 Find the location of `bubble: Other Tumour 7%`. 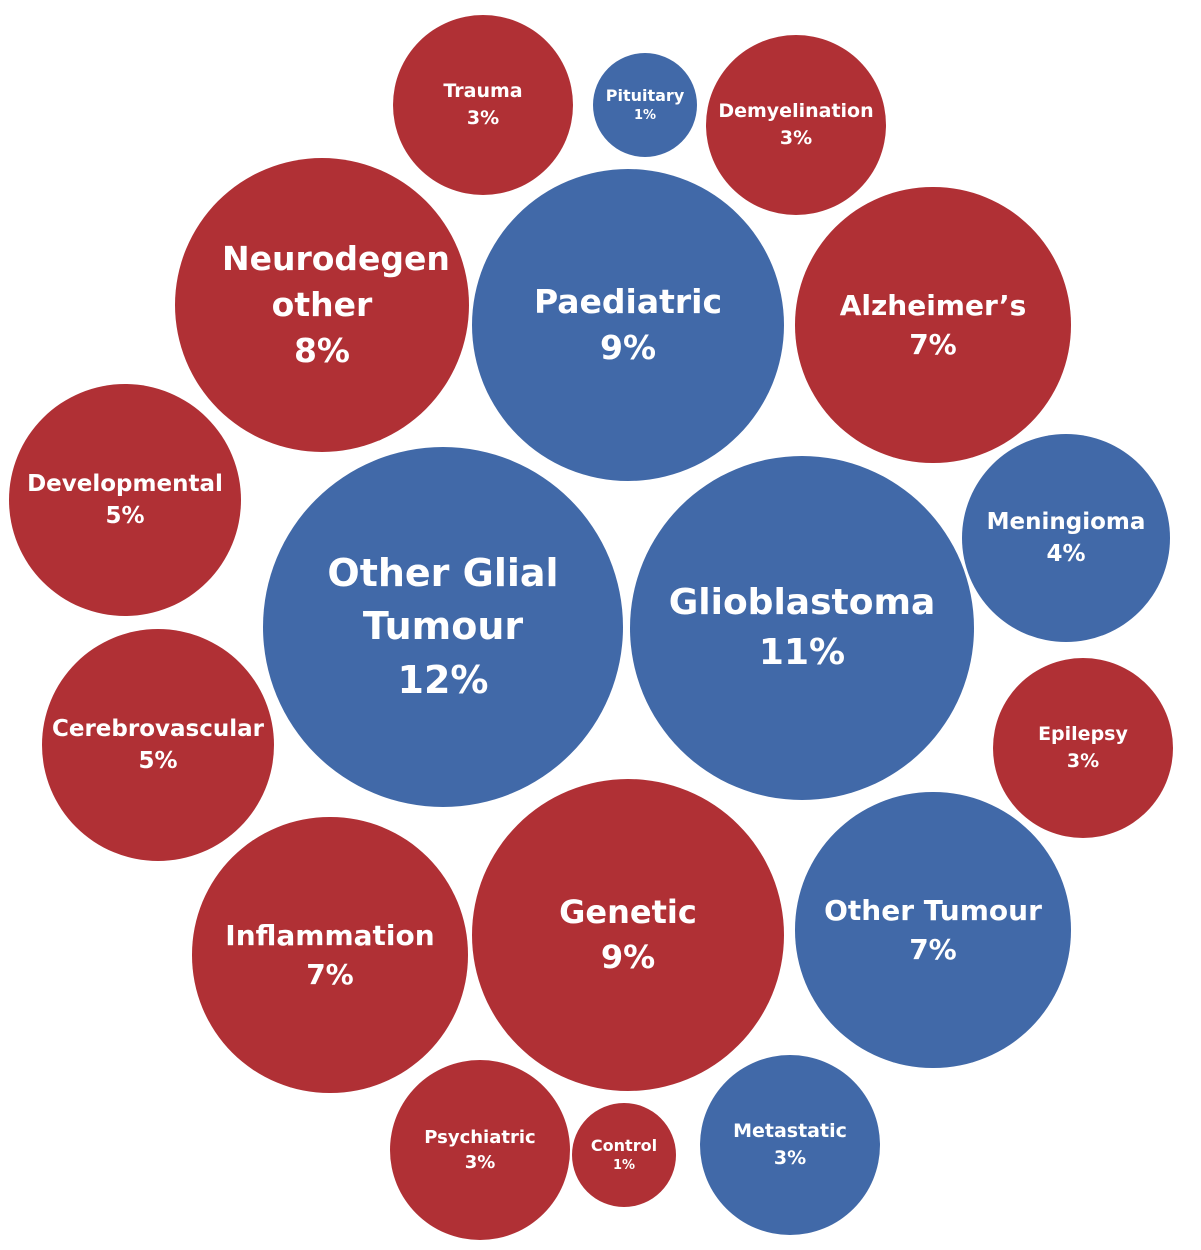

bubble: Other Tumour 7% is located at coordinates (933, 930).